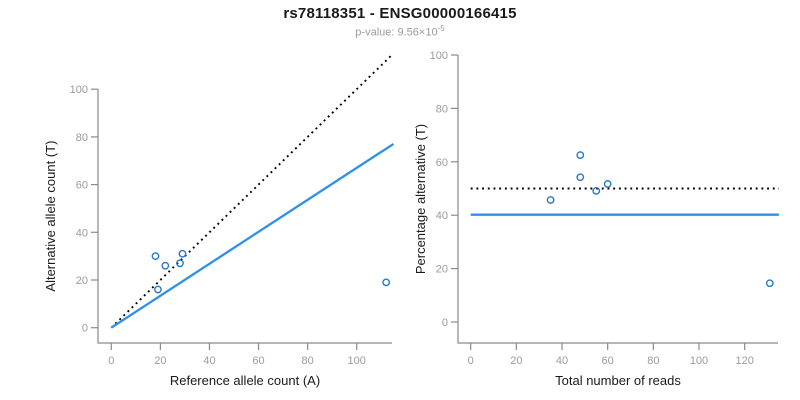 This screenshot has height=400, width=800. Describe the element at coordinates (420, 199) in the screenshot. I see `y-axis-title: Percentage alternative (T)` at that location.